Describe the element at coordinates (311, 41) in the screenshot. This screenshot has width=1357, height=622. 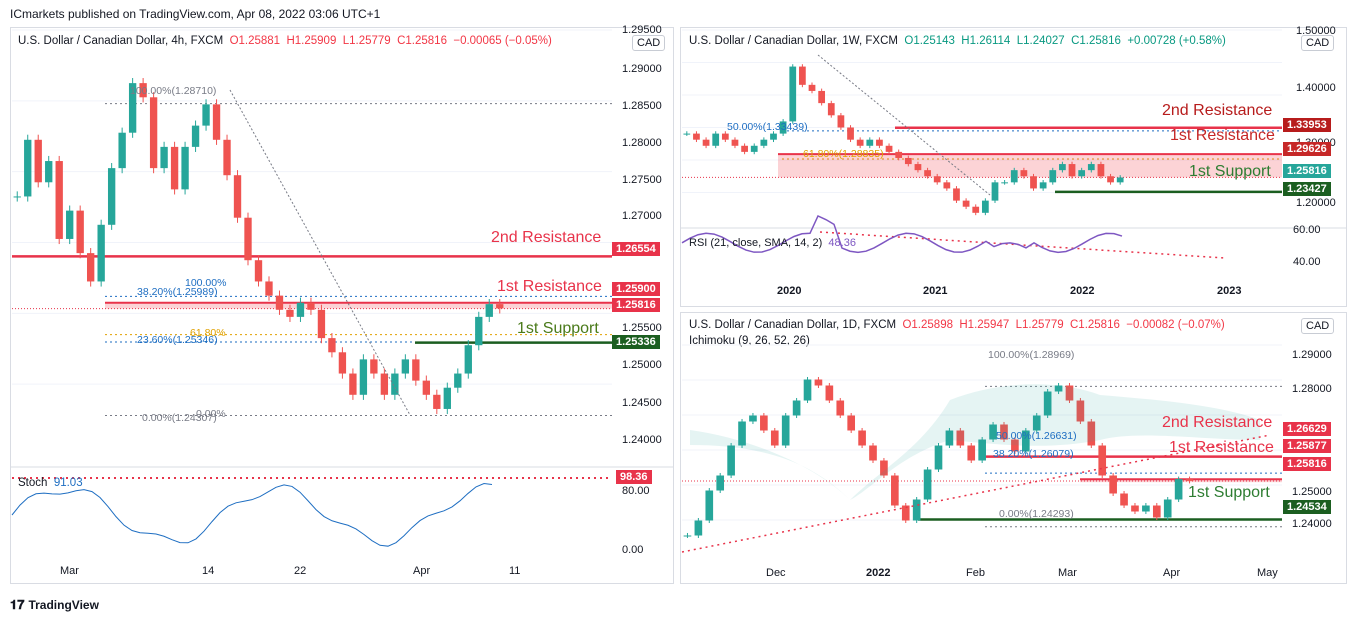
I see `ohlc-high: H1.25909` at that location.